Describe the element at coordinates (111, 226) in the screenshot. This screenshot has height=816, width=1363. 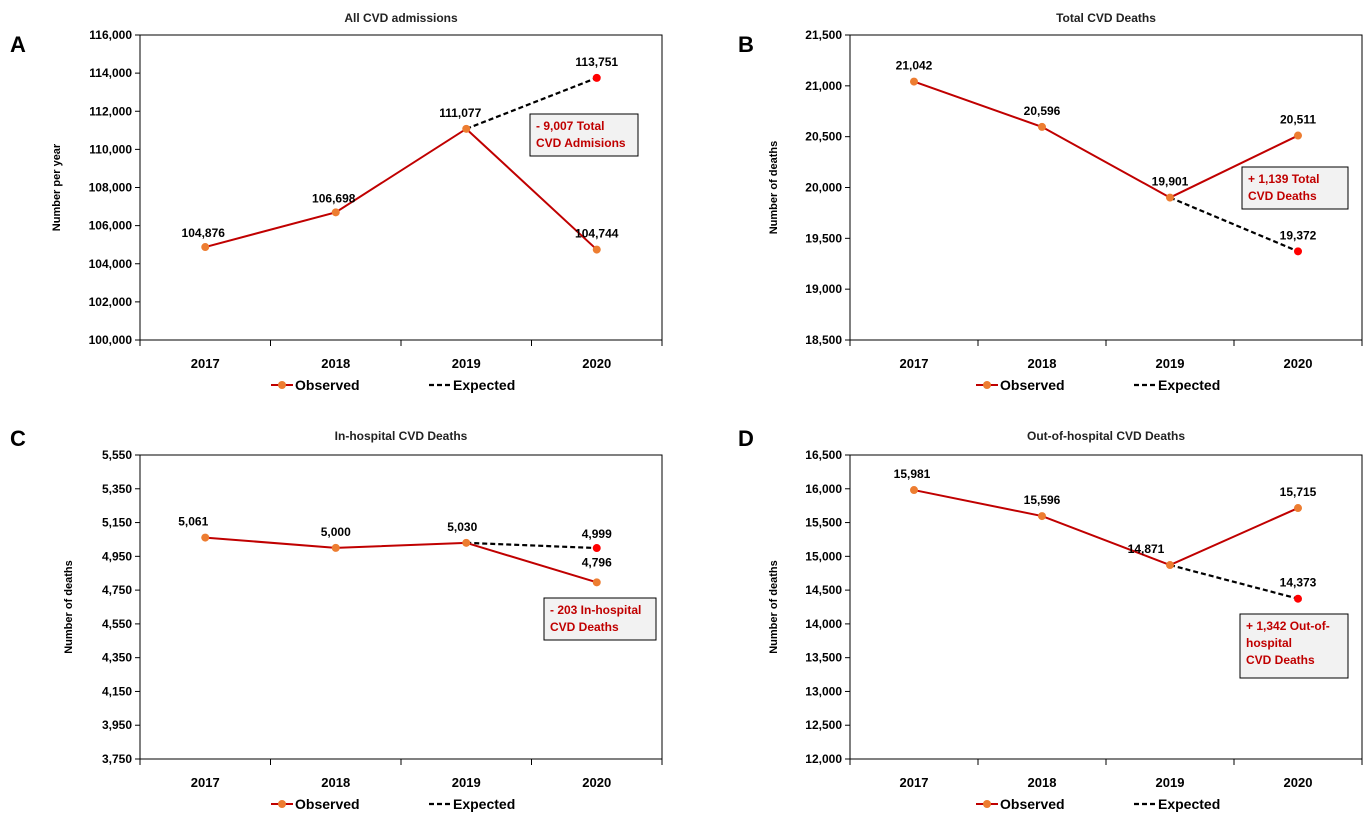
I see `y-tick-label: 106,000` at that location.